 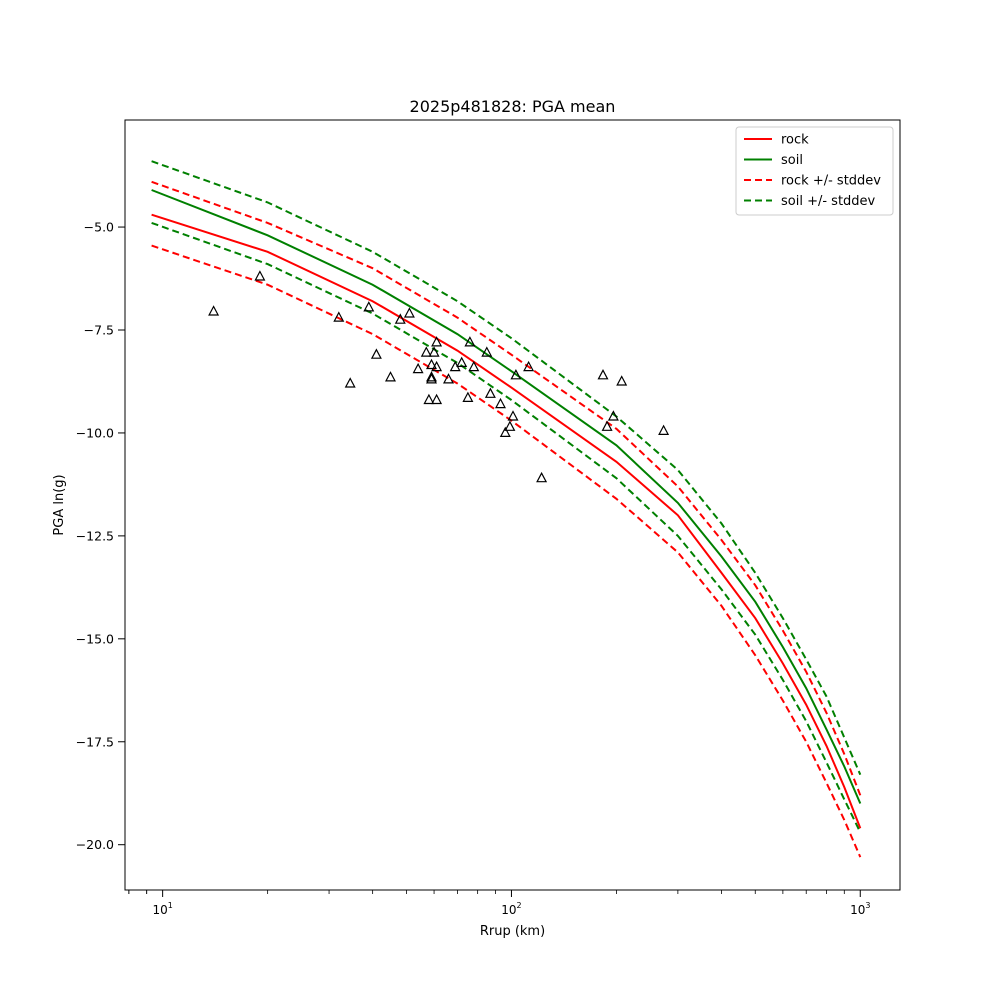 I want to click on legend-label: rock, so click(x=795, y=140).